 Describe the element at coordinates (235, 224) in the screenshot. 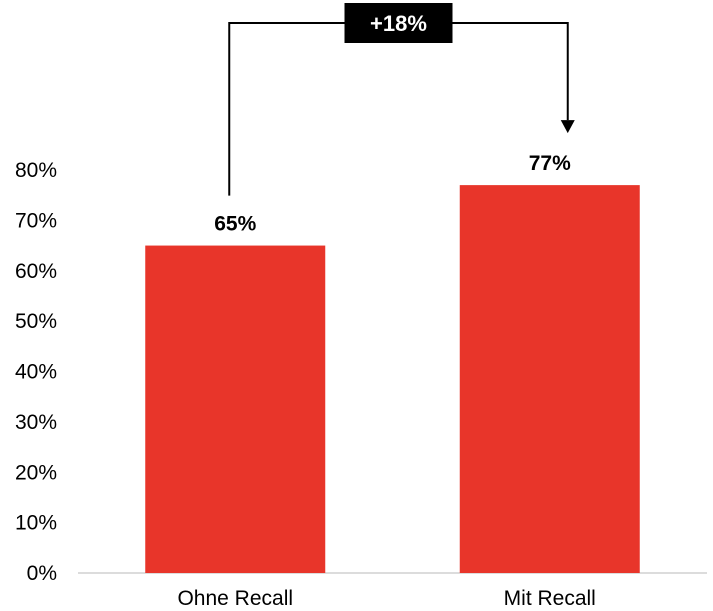

I see `bar-value-label: 65%` at that location.